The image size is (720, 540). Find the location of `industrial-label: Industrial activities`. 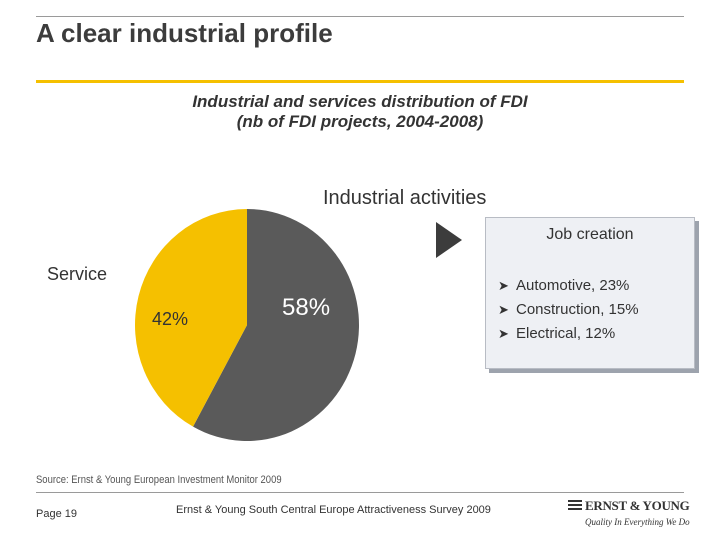

industrial-label: Industrial activities is located at coordinates (405, 198).